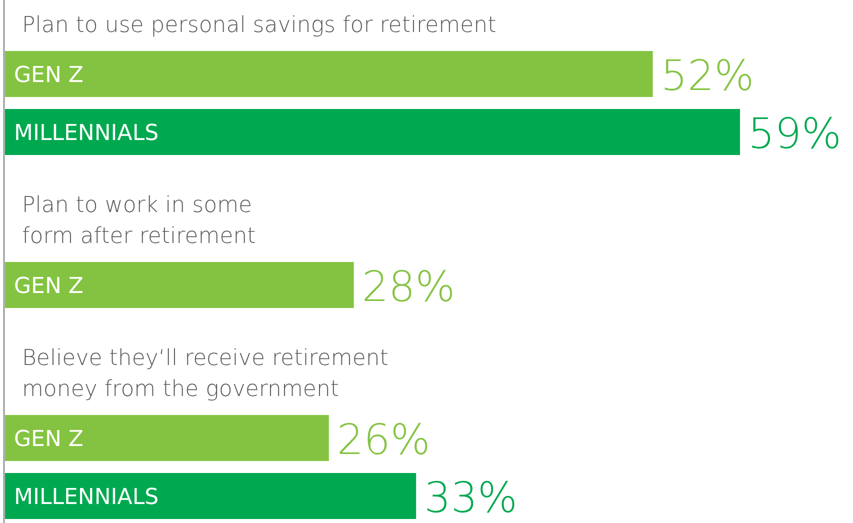 This screenshot has height=523, width=853. Describe the element at coordinates (49, 75) in the screenshot. I see `series-label: GEN Z` at that location.